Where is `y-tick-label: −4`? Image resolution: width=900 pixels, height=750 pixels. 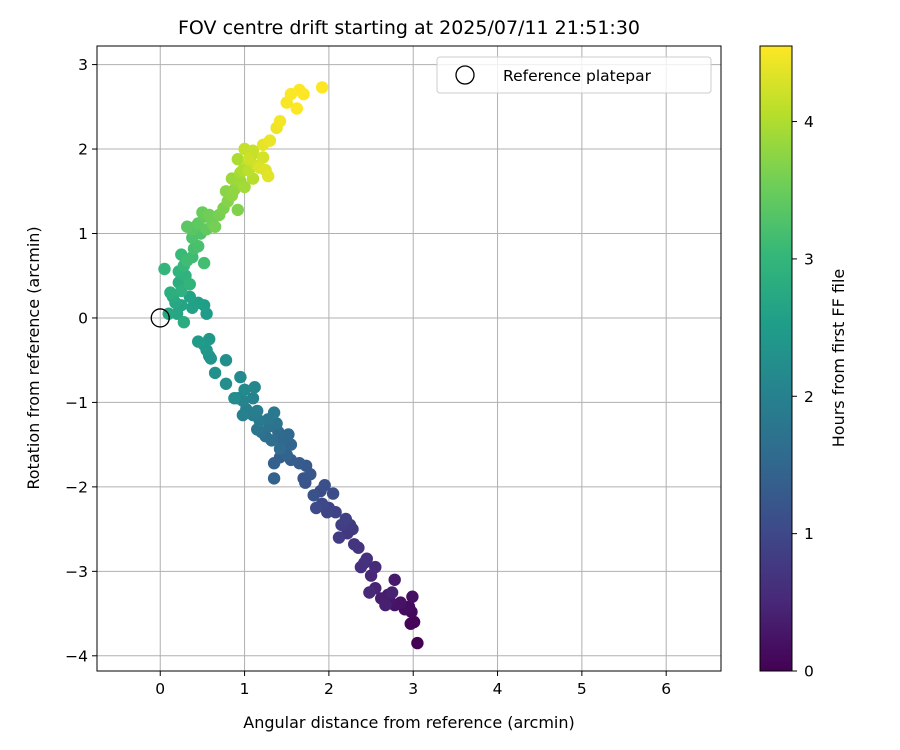 y-tick-label: −4 is located at coordinates (76, 656).